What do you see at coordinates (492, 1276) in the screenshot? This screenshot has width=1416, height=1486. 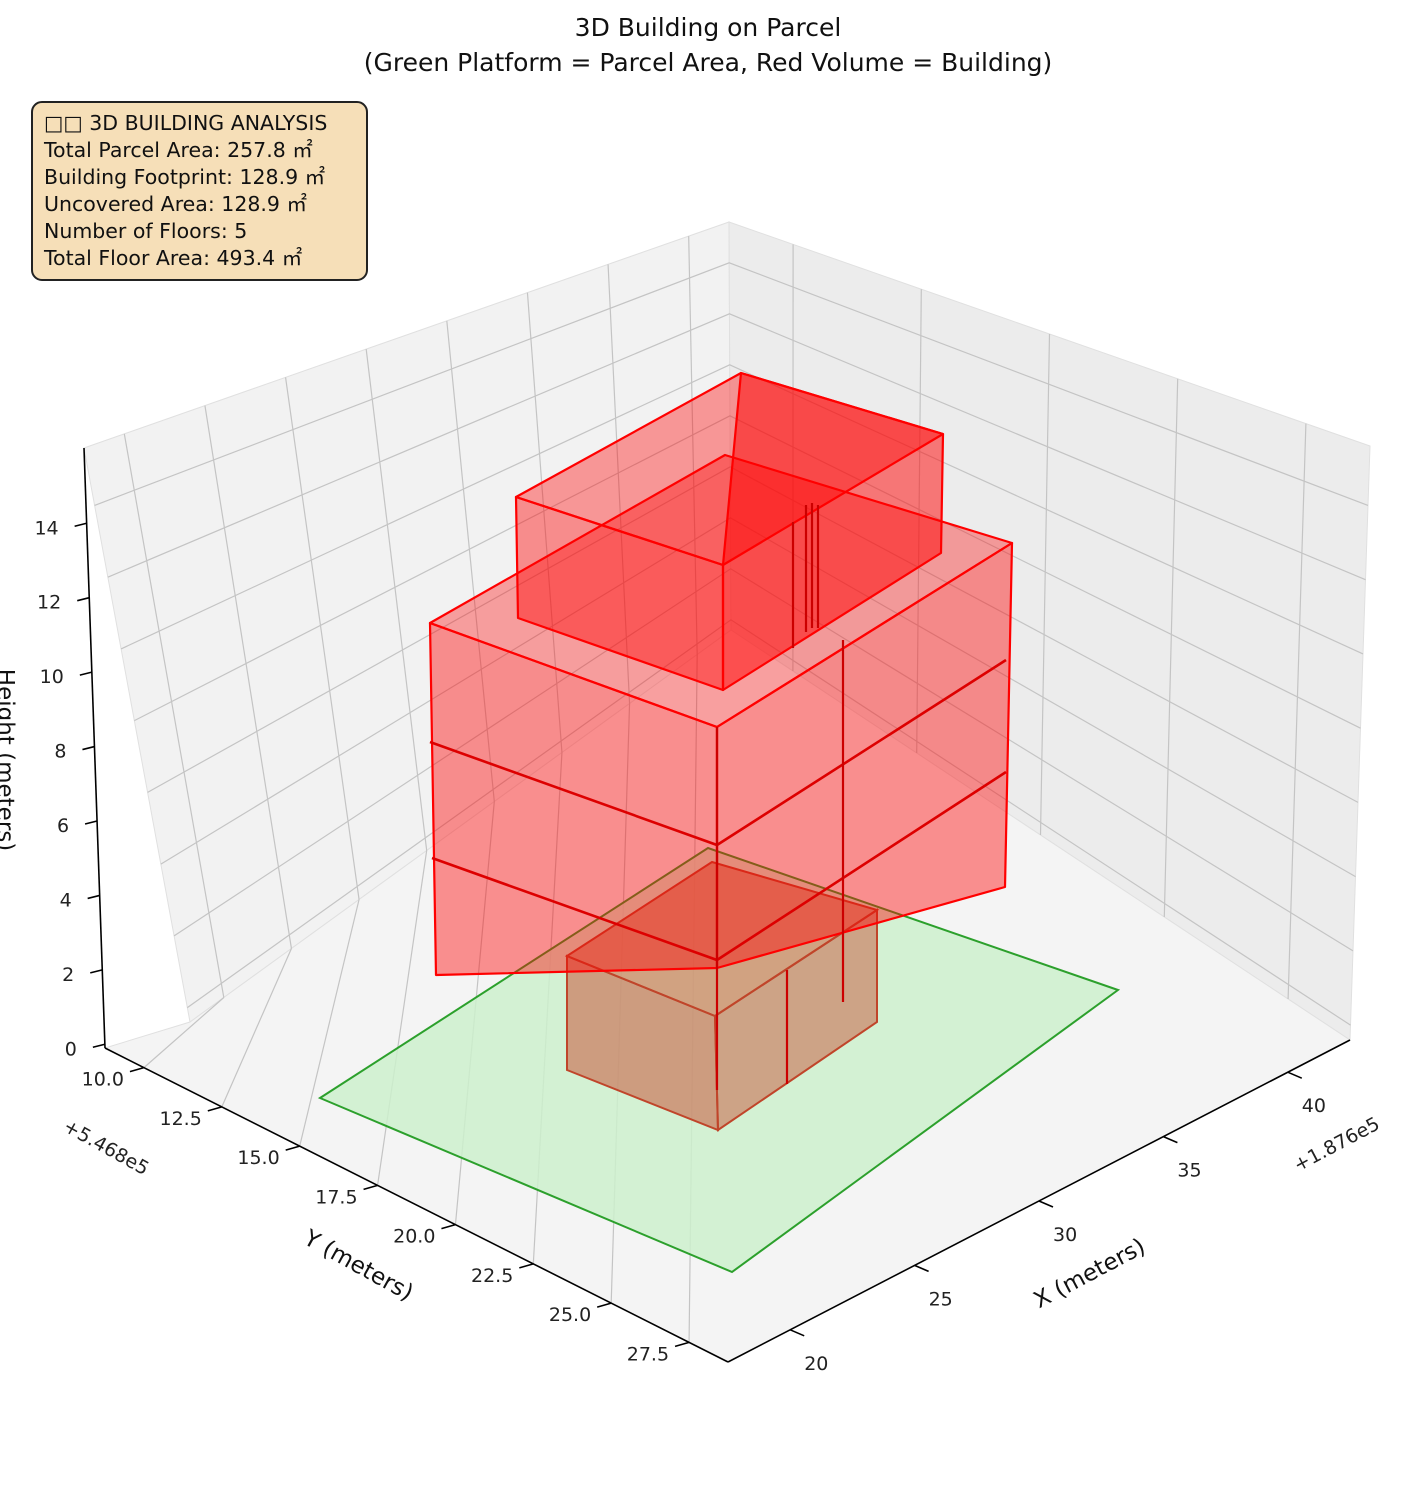 I see `y-tick-label: 22.5` at bounding box center [492, 1276].